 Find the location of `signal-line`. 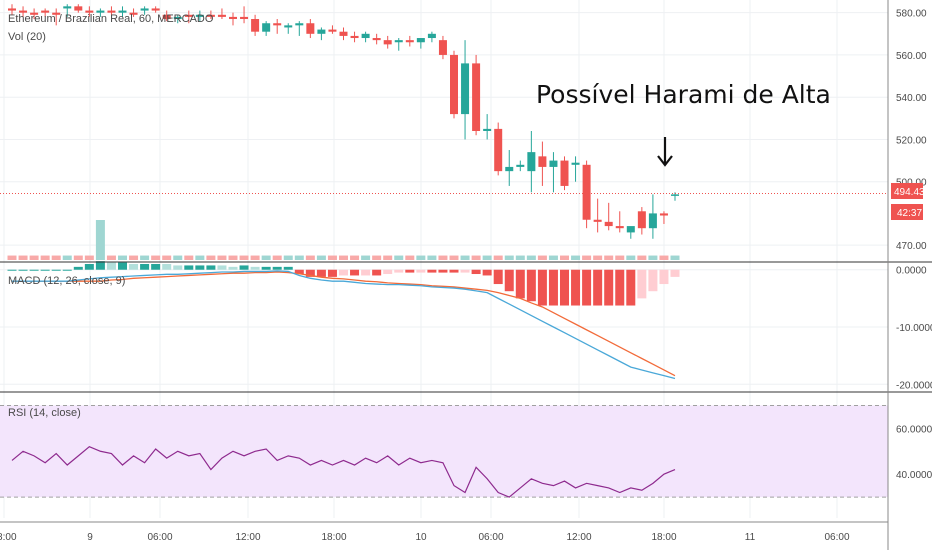

signal-line is located at coordinates (344, 324).